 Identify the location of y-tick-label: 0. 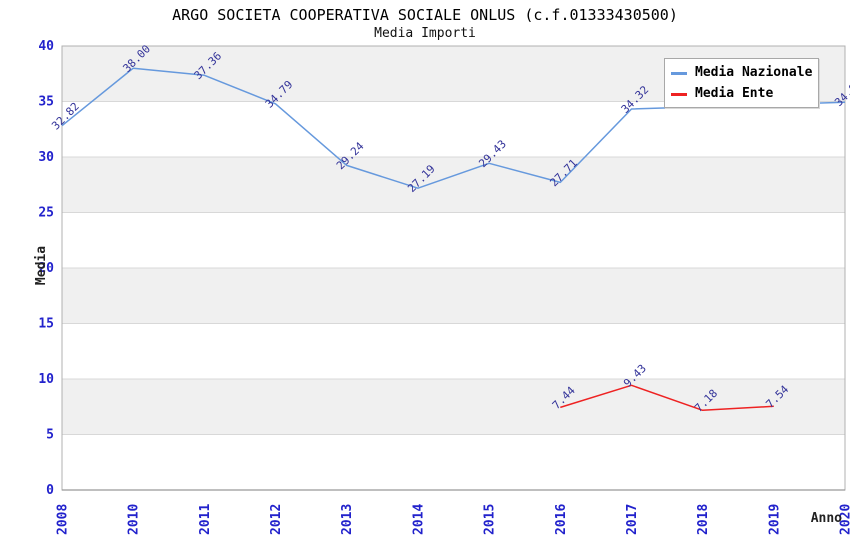
(50, 490).